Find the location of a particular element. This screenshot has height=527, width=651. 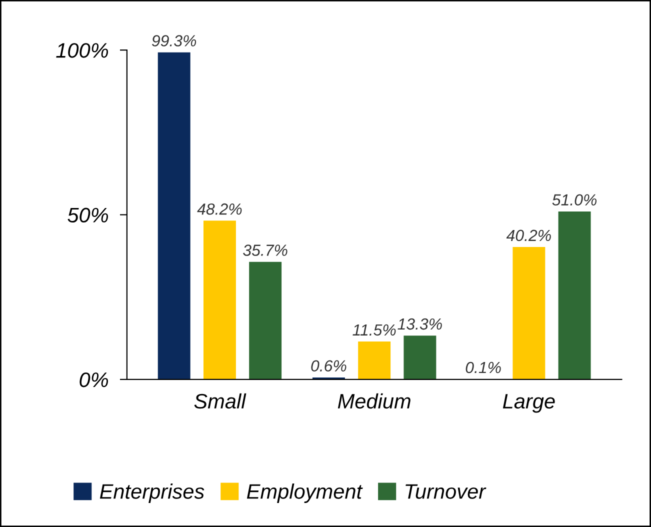

data-label: 51.0% is located at coordinates (574, 200).